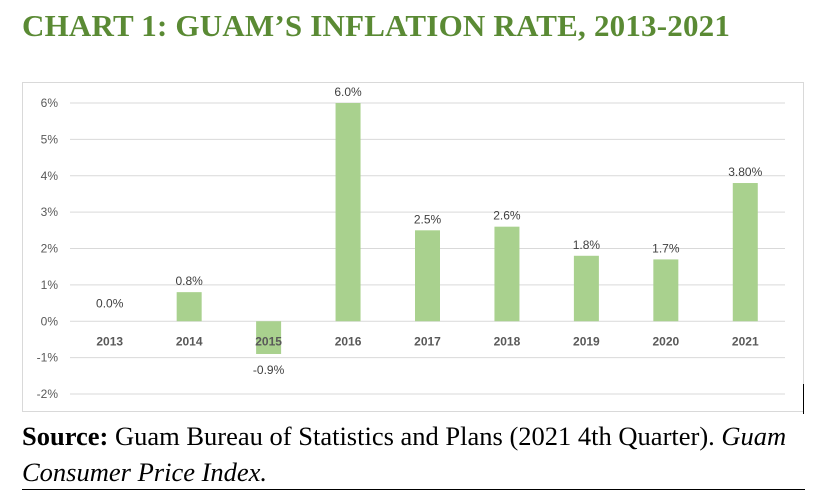 Image resolution: width=834 pixels, height=500 pixels. Describe the element at coordinates (587, 245) in the screenshot. I see `data-label: 1.8%` at that location.